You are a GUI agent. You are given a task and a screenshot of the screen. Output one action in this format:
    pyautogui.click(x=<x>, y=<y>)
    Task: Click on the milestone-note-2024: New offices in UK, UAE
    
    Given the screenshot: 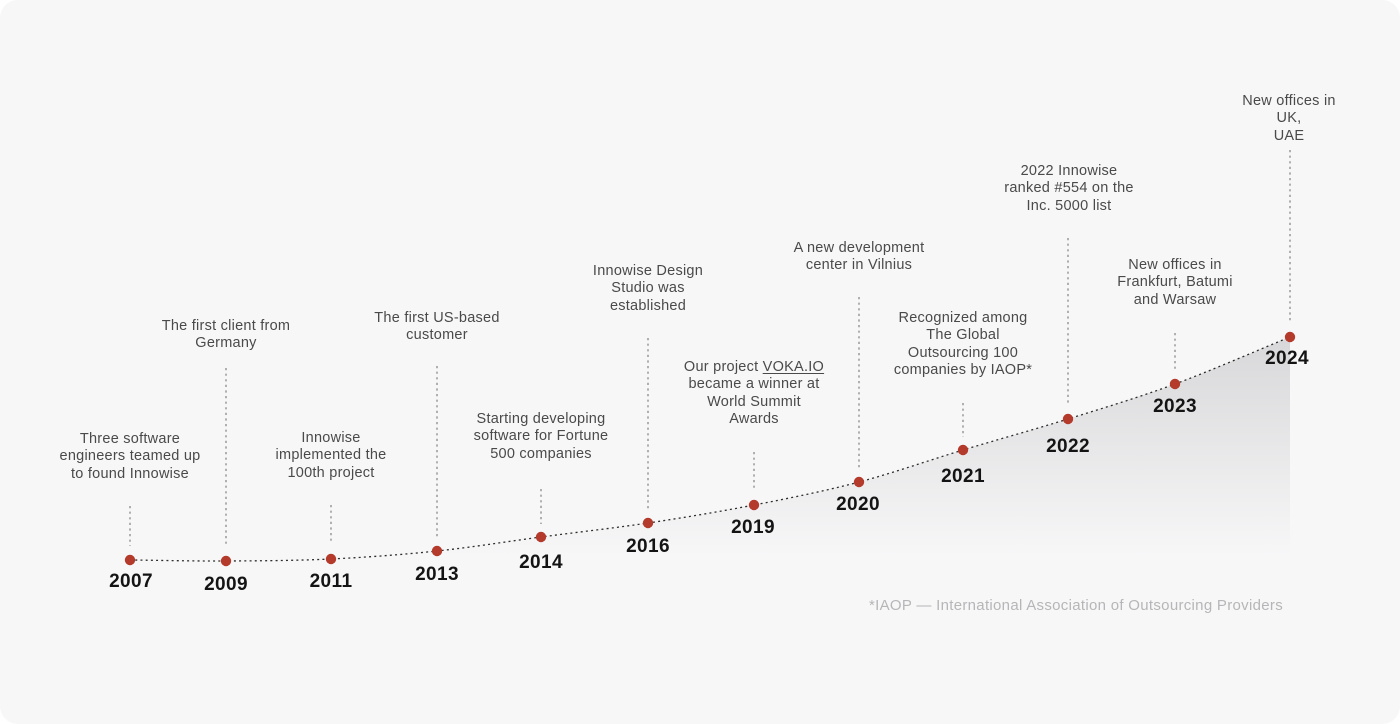 What is the action you would take?
    pyautogui.click(x=1289, y=119)
    